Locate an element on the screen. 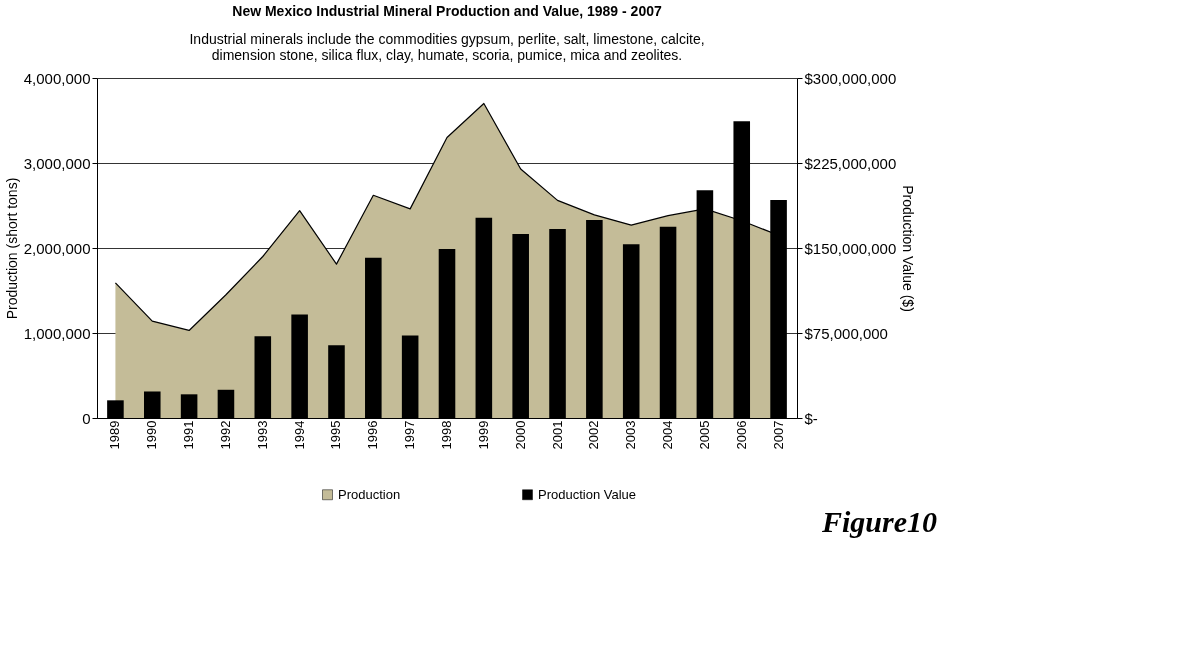 This screenshot has height=654, width=1195. y-axis-title: Production (short tons) is located at coordinates (11, 248).